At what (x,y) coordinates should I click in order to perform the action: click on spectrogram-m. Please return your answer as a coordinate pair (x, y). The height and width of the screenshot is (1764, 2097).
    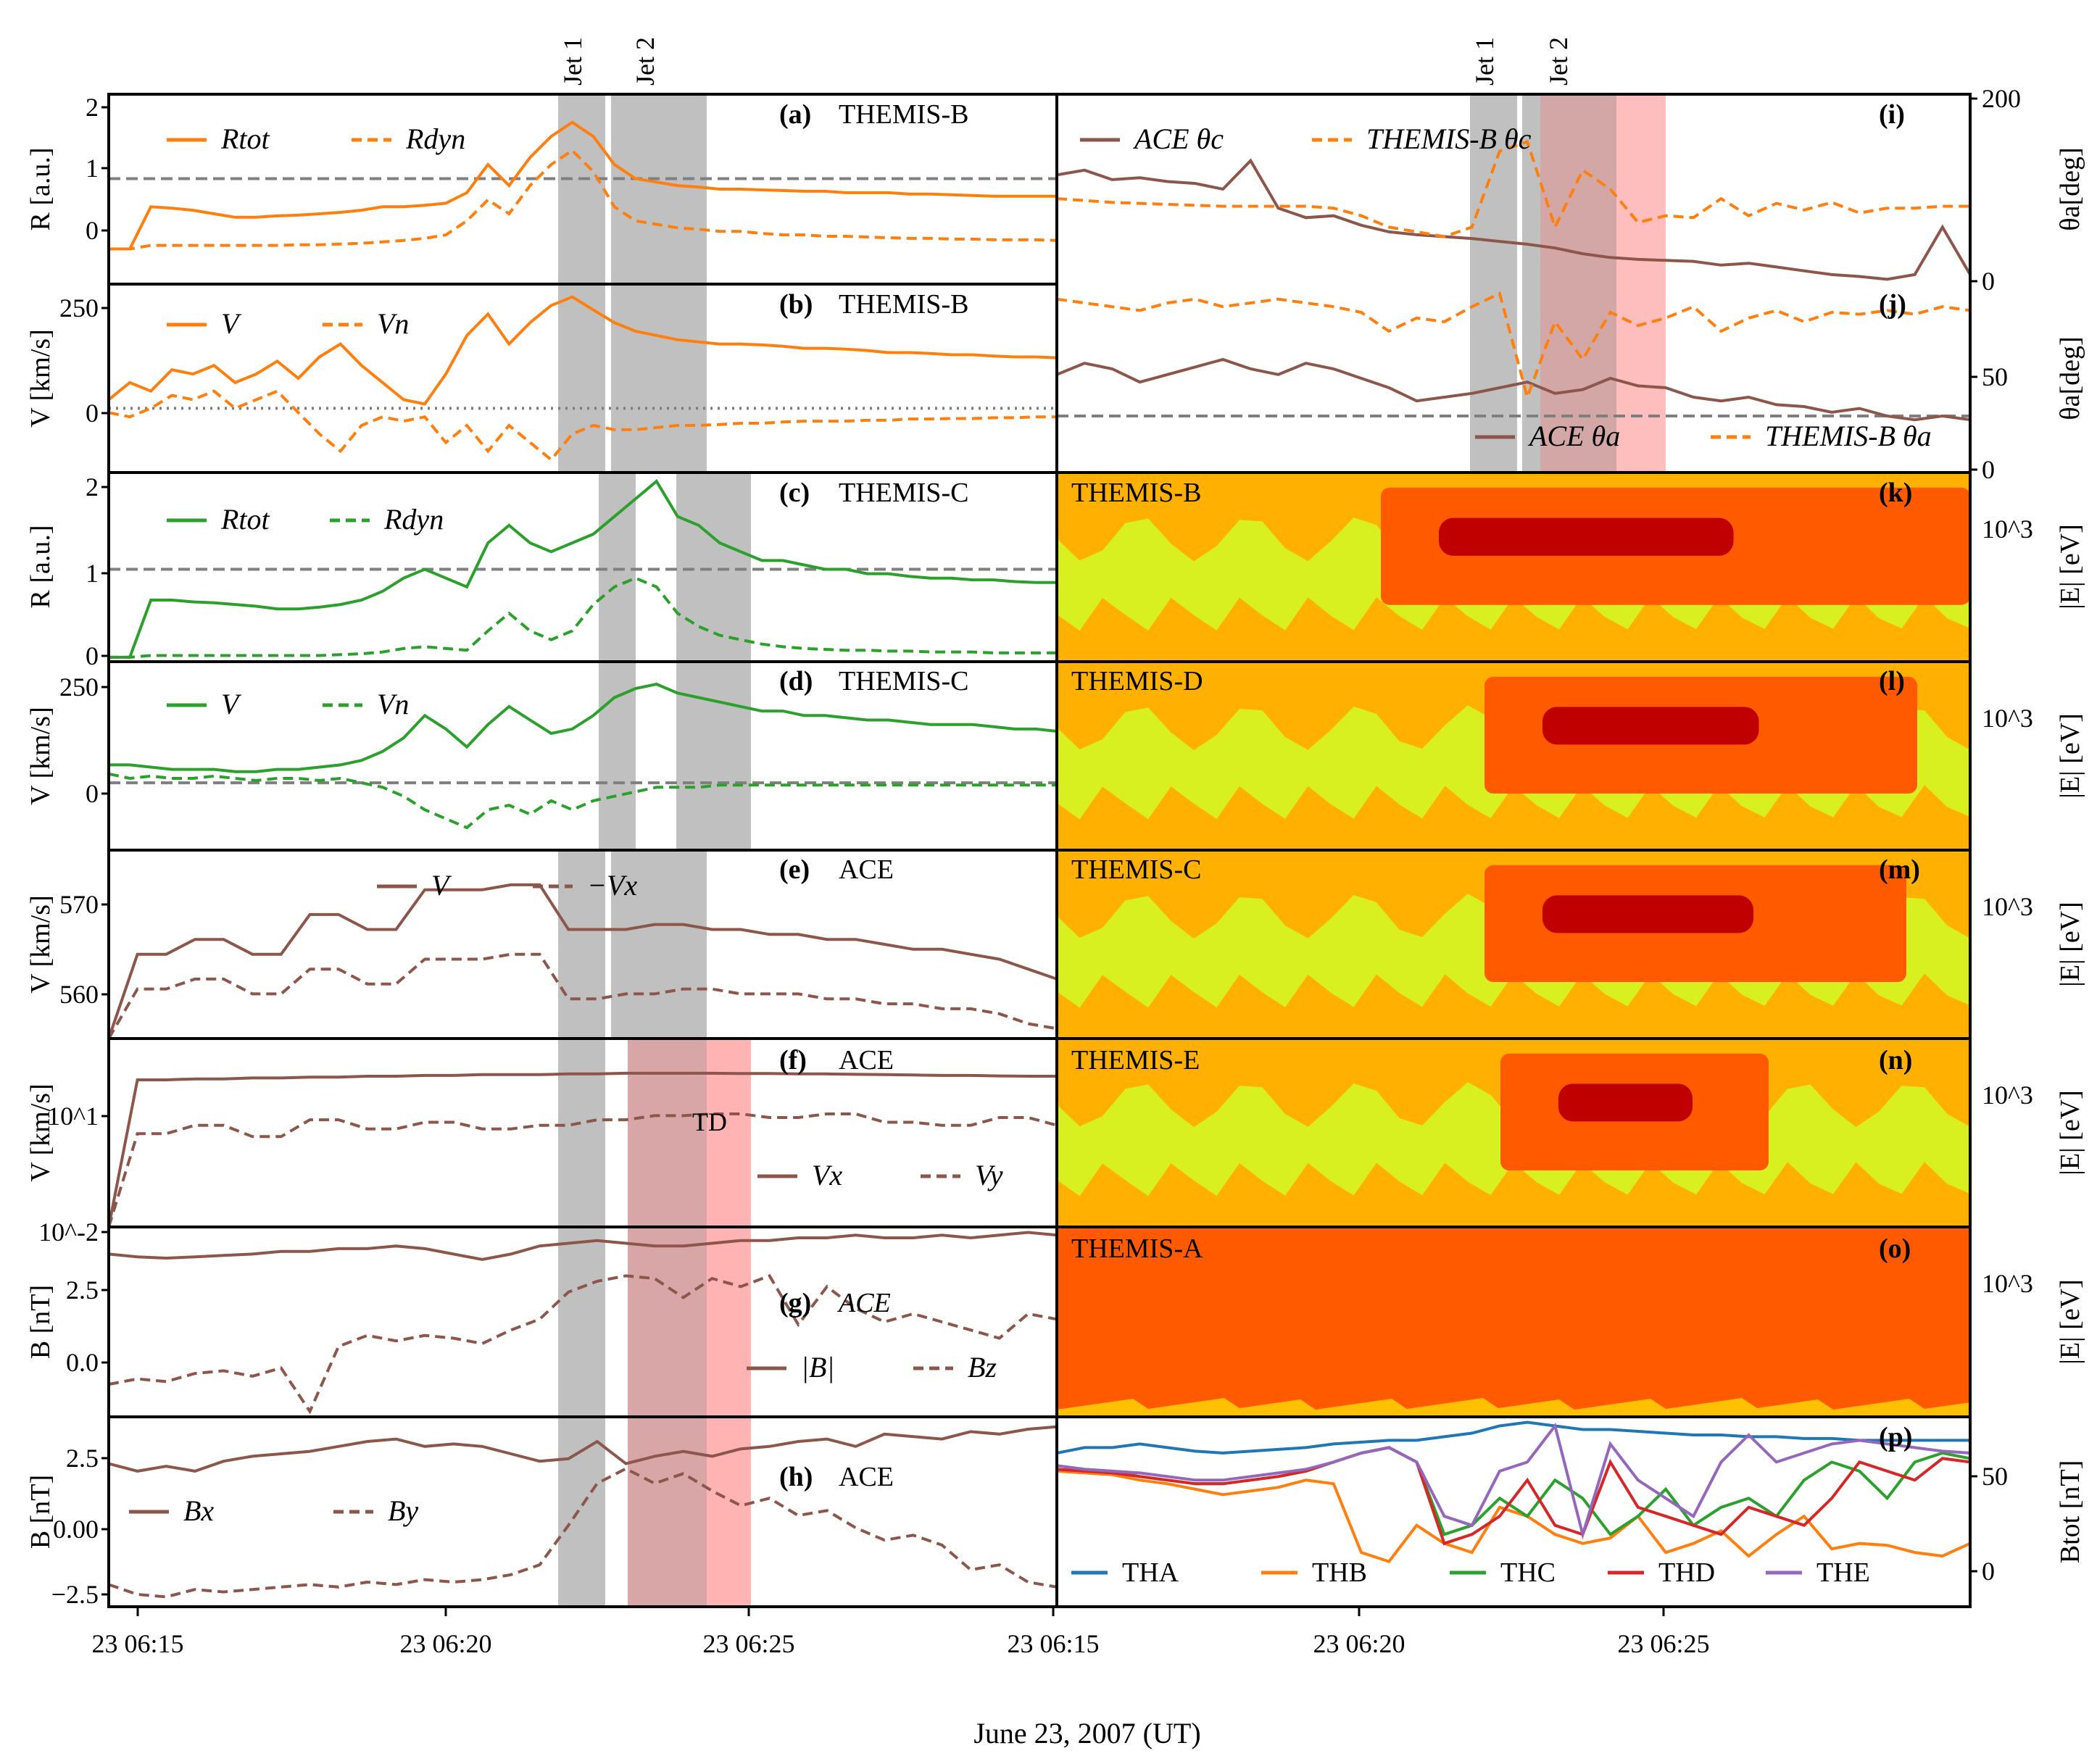
    Looking at the image, I should click on (1513, 944).